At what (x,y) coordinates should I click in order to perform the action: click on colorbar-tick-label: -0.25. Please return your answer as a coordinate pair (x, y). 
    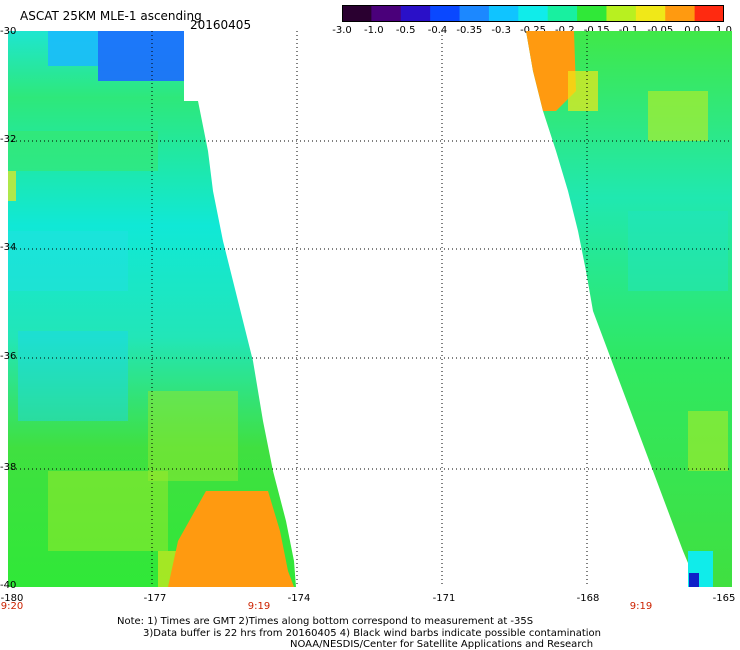
    Looking at the image, I should click on (533, 30).